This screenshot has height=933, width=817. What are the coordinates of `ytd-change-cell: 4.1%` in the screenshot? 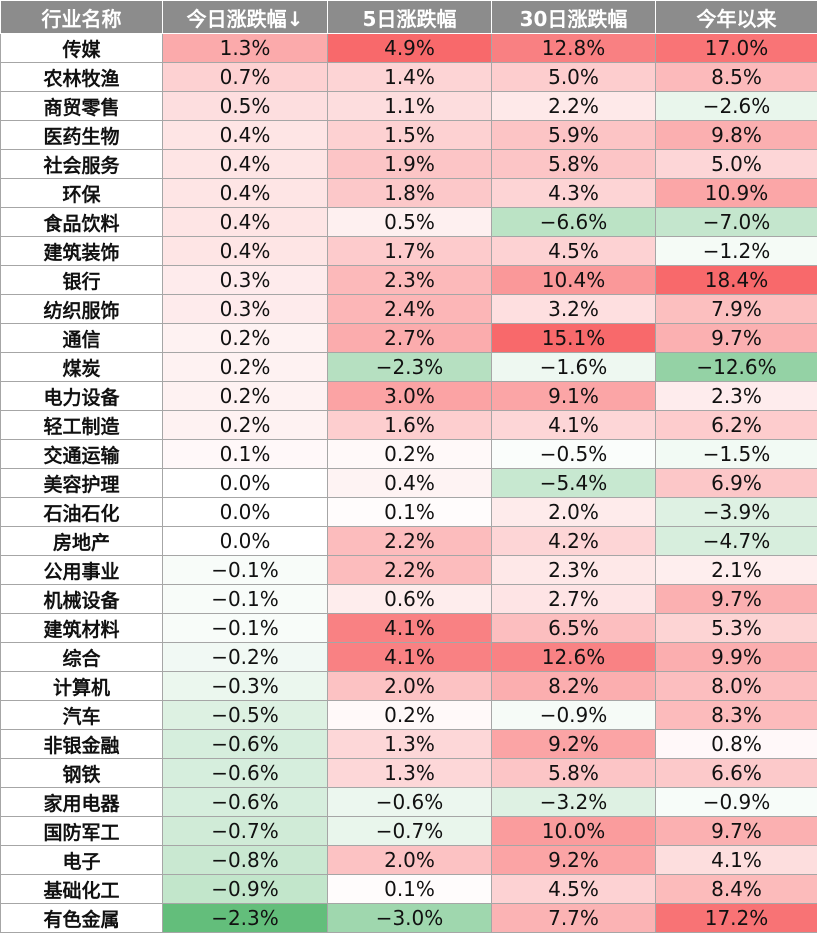 It's located at (736, 860).